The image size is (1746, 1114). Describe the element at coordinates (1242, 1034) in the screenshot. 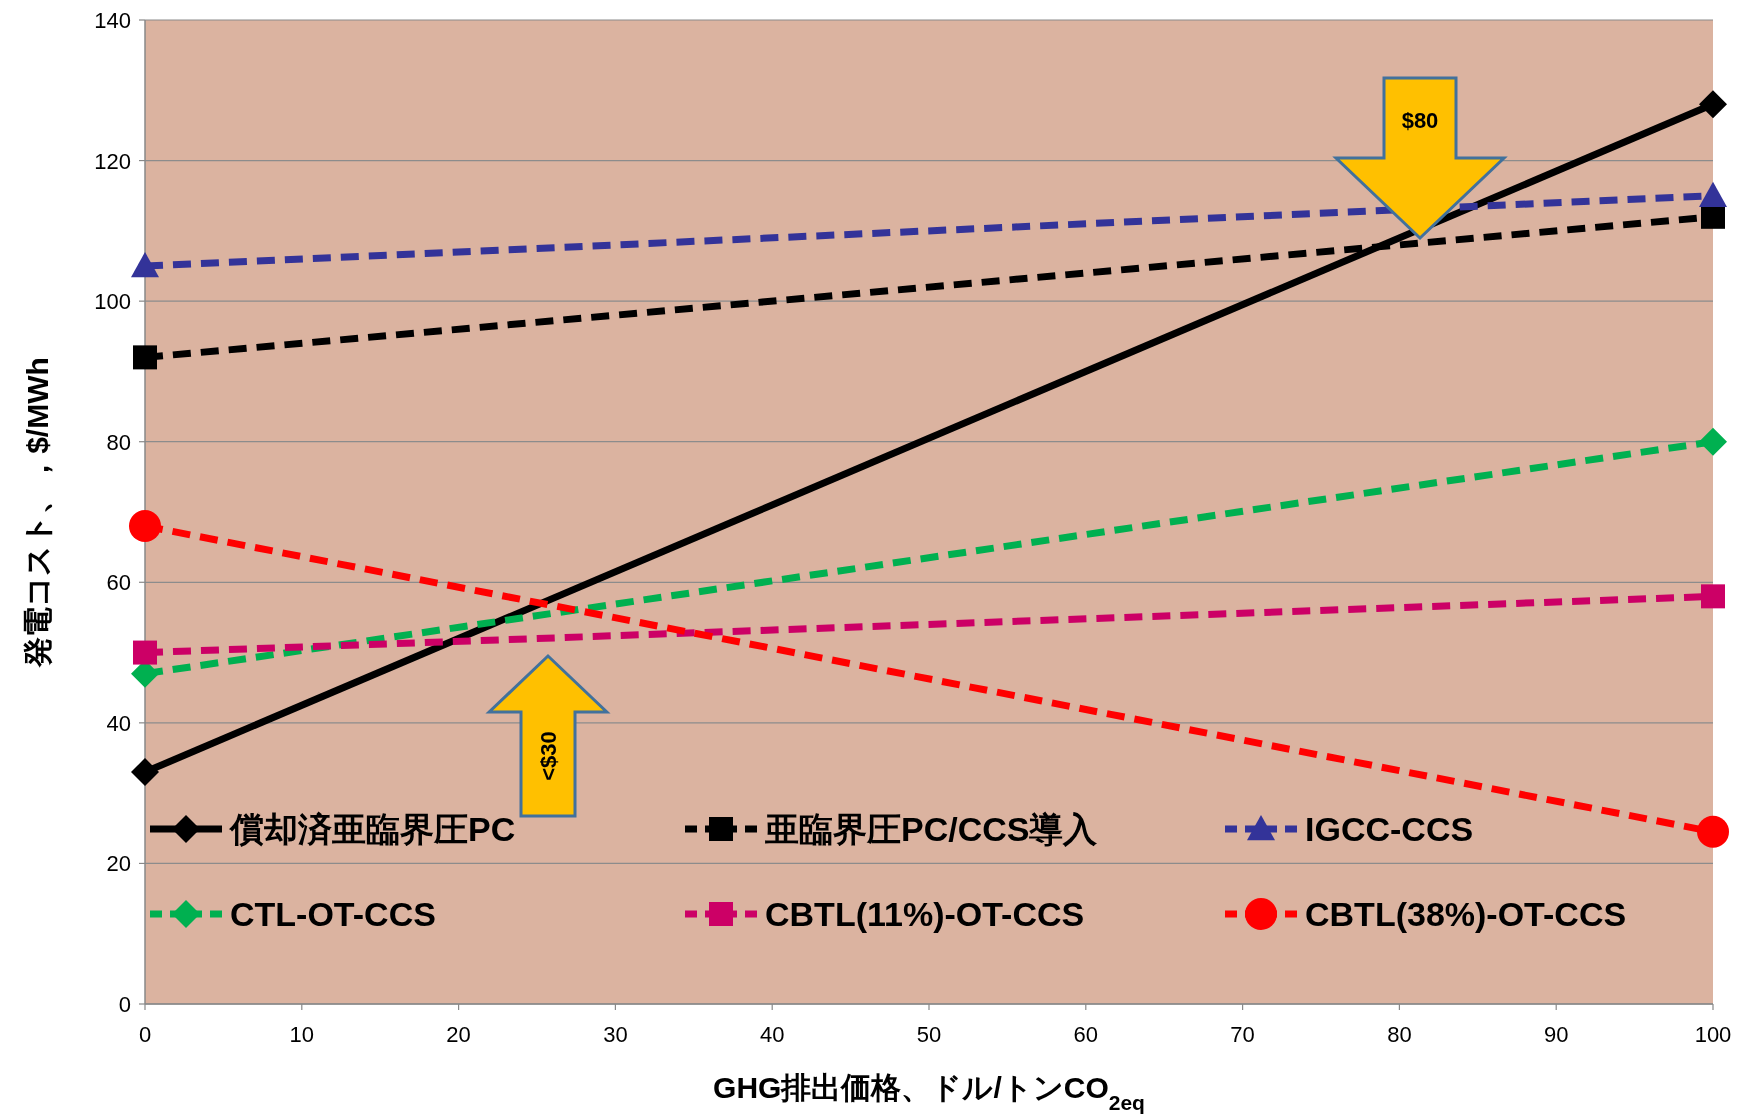

I see `x-tick-label: 70` at that location.